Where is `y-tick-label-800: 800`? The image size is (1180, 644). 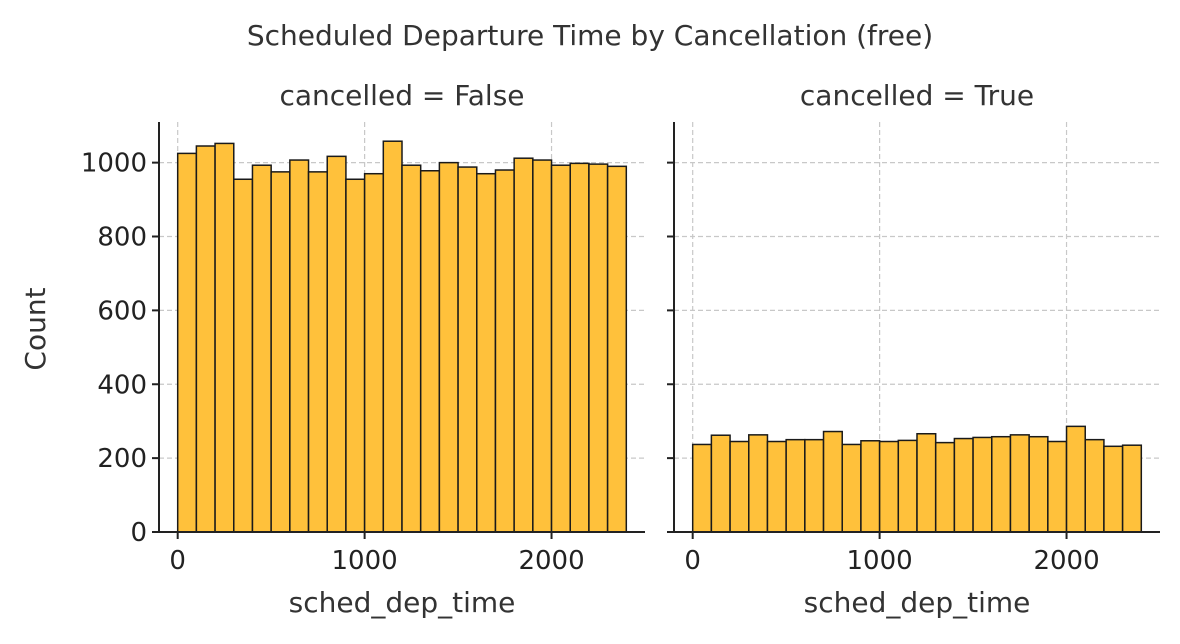
y-tick-label-800: 800 is located at coordinates (122, 238).